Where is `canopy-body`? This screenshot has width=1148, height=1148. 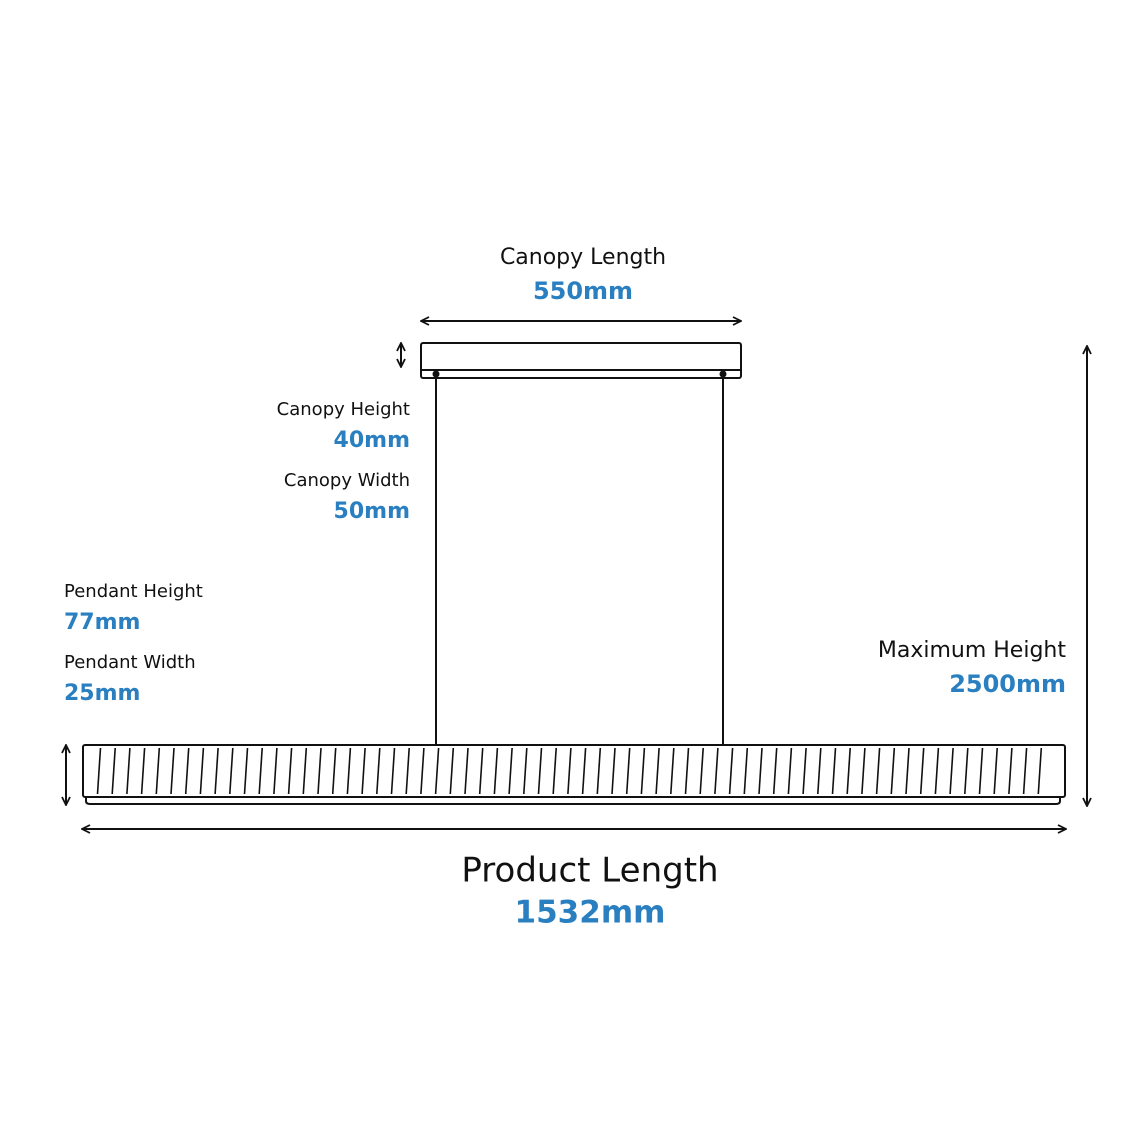
canopy-body is located at coordinates (581, 360).